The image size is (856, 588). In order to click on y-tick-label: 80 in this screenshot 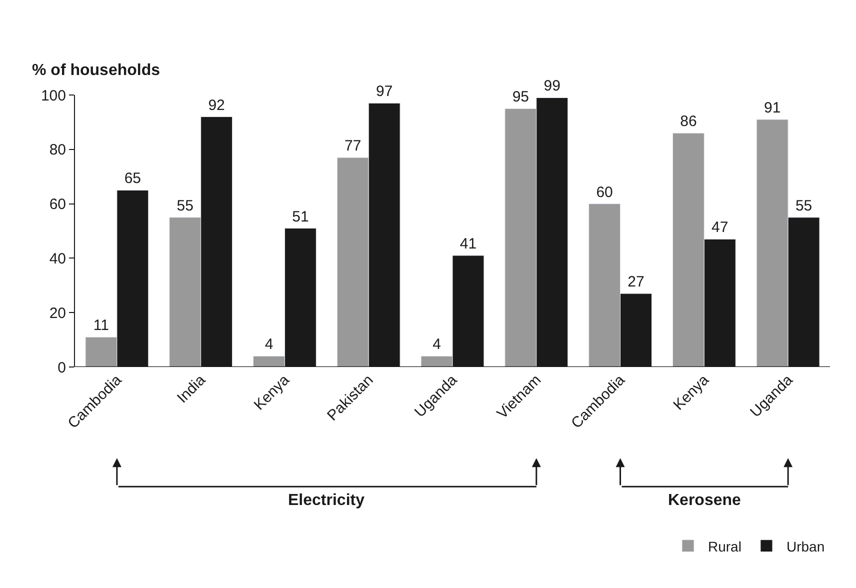, I will do `click(57, 150)`.